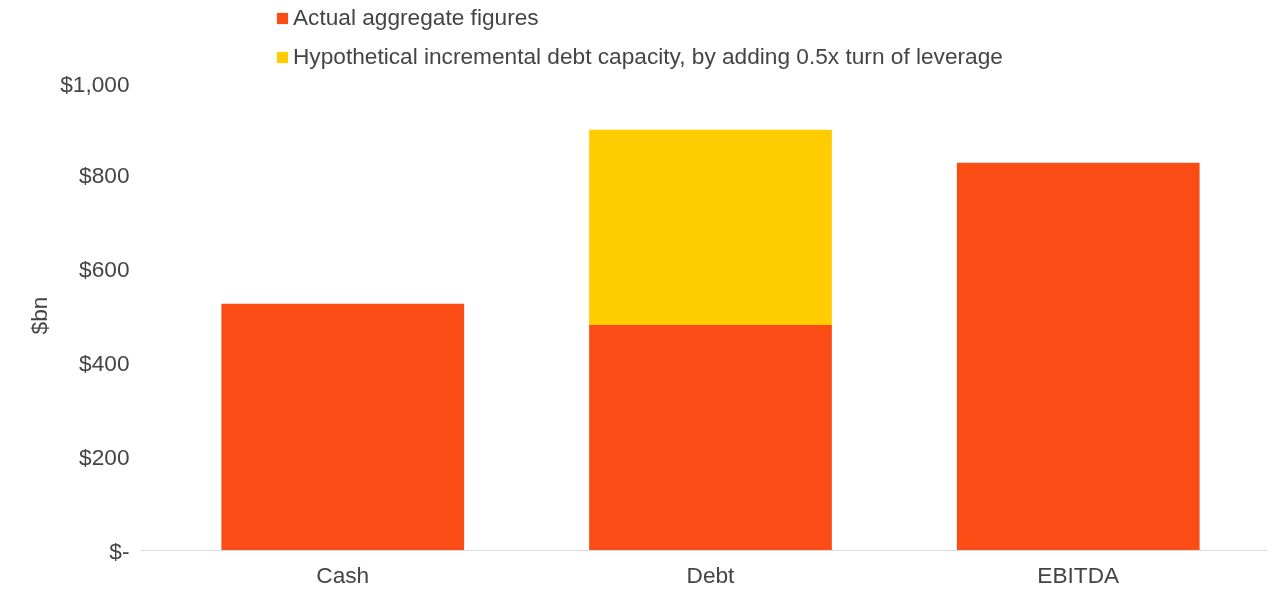 The image size is (1288, 598). What do you see at coordinates (343, 574) in the screenshot?
I see `x-tick-label: Cash` at bounding box center [343, 574].